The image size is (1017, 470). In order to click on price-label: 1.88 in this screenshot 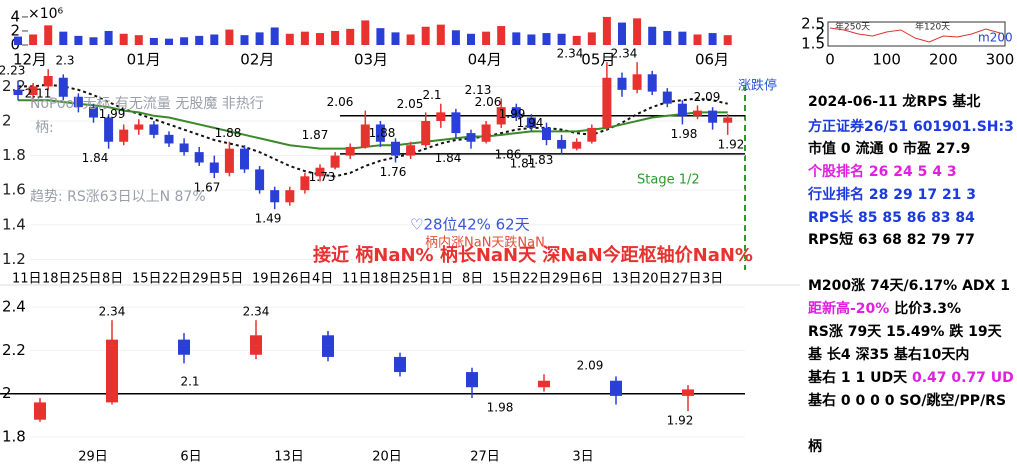, I will do `click(228, 133)`.